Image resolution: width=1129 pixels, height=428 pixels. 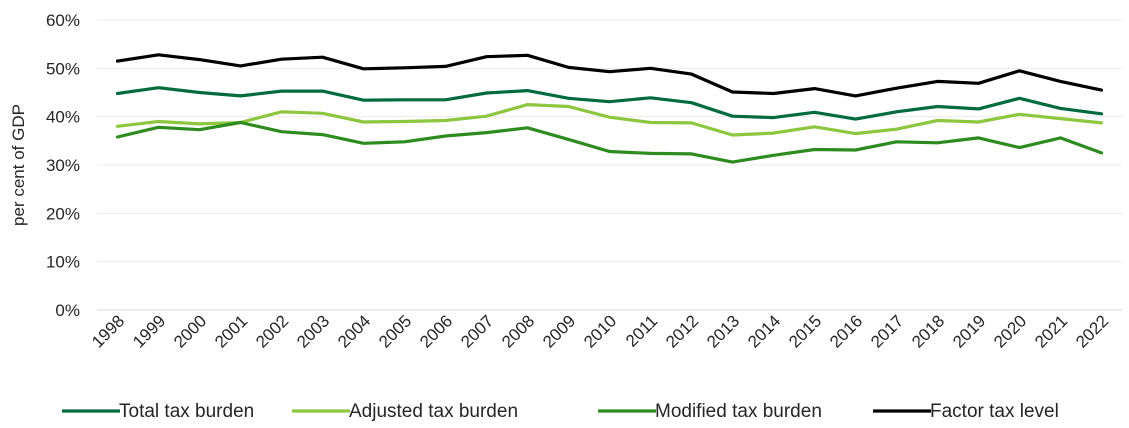 What do you see at coordinates (436, 331) in the screenshot?
I see `x-tick-label: 2006` at bounding box center [436, 331].